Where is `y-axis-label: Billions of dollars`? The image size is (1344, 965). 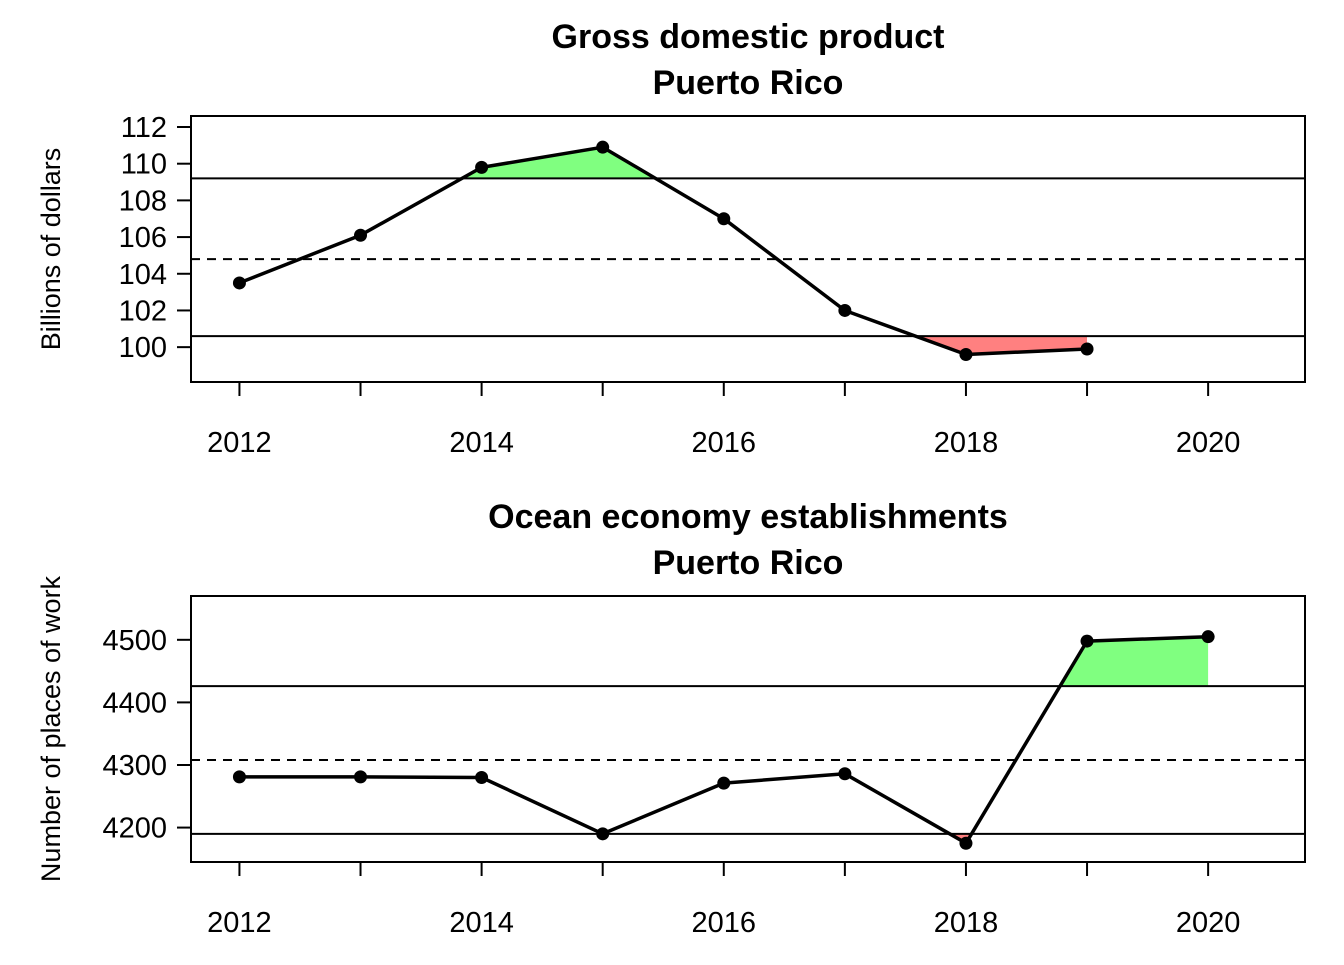
y-axis-label: Billions of dollars is located at coordinates (51, 249).